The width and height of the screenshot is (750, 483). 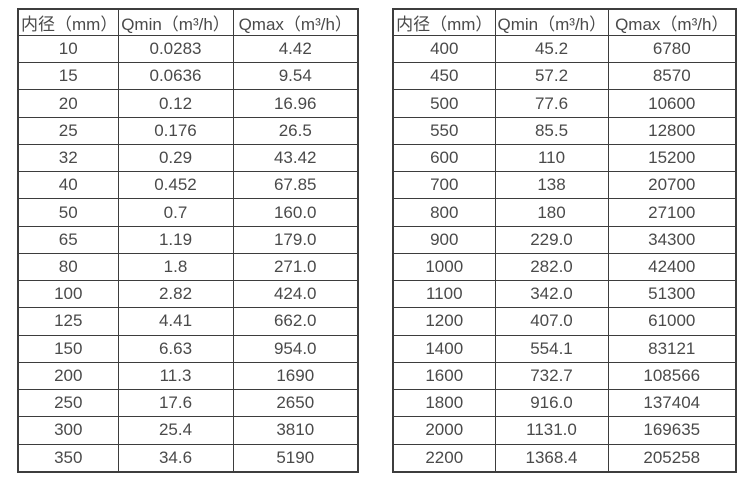 I want to click on table-row: 150 6.63 954.0, so click(x=188, y=348).